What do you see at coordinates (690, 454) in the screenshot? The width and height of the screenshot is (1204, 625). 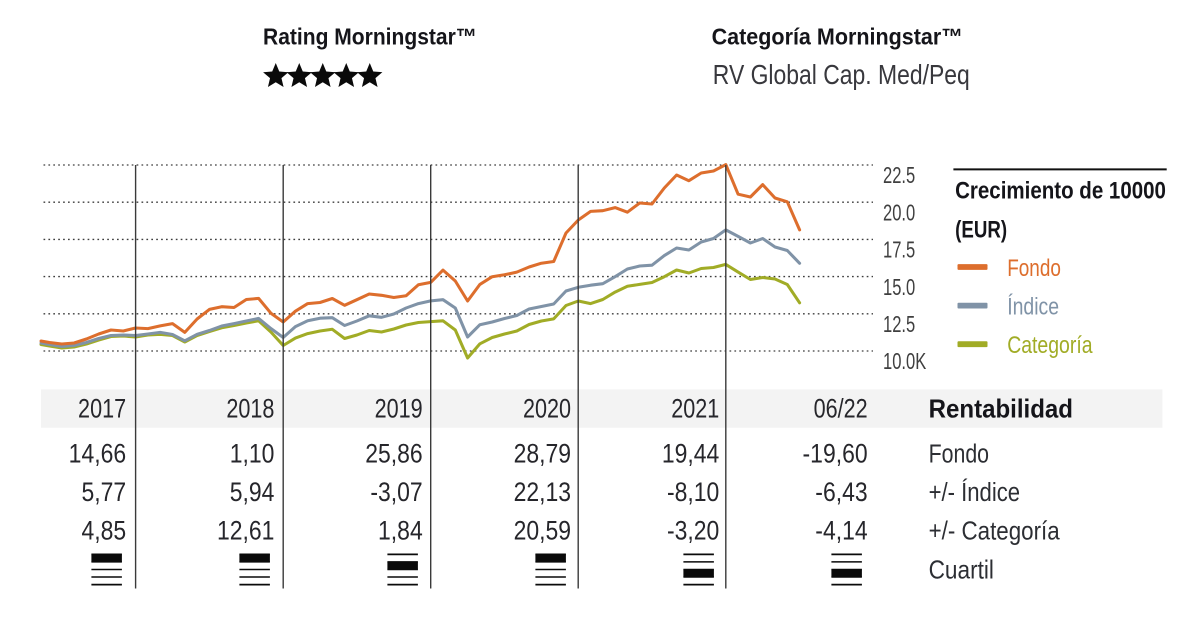 I see `svg-text: 19,44` at bounding box center [690, 454].